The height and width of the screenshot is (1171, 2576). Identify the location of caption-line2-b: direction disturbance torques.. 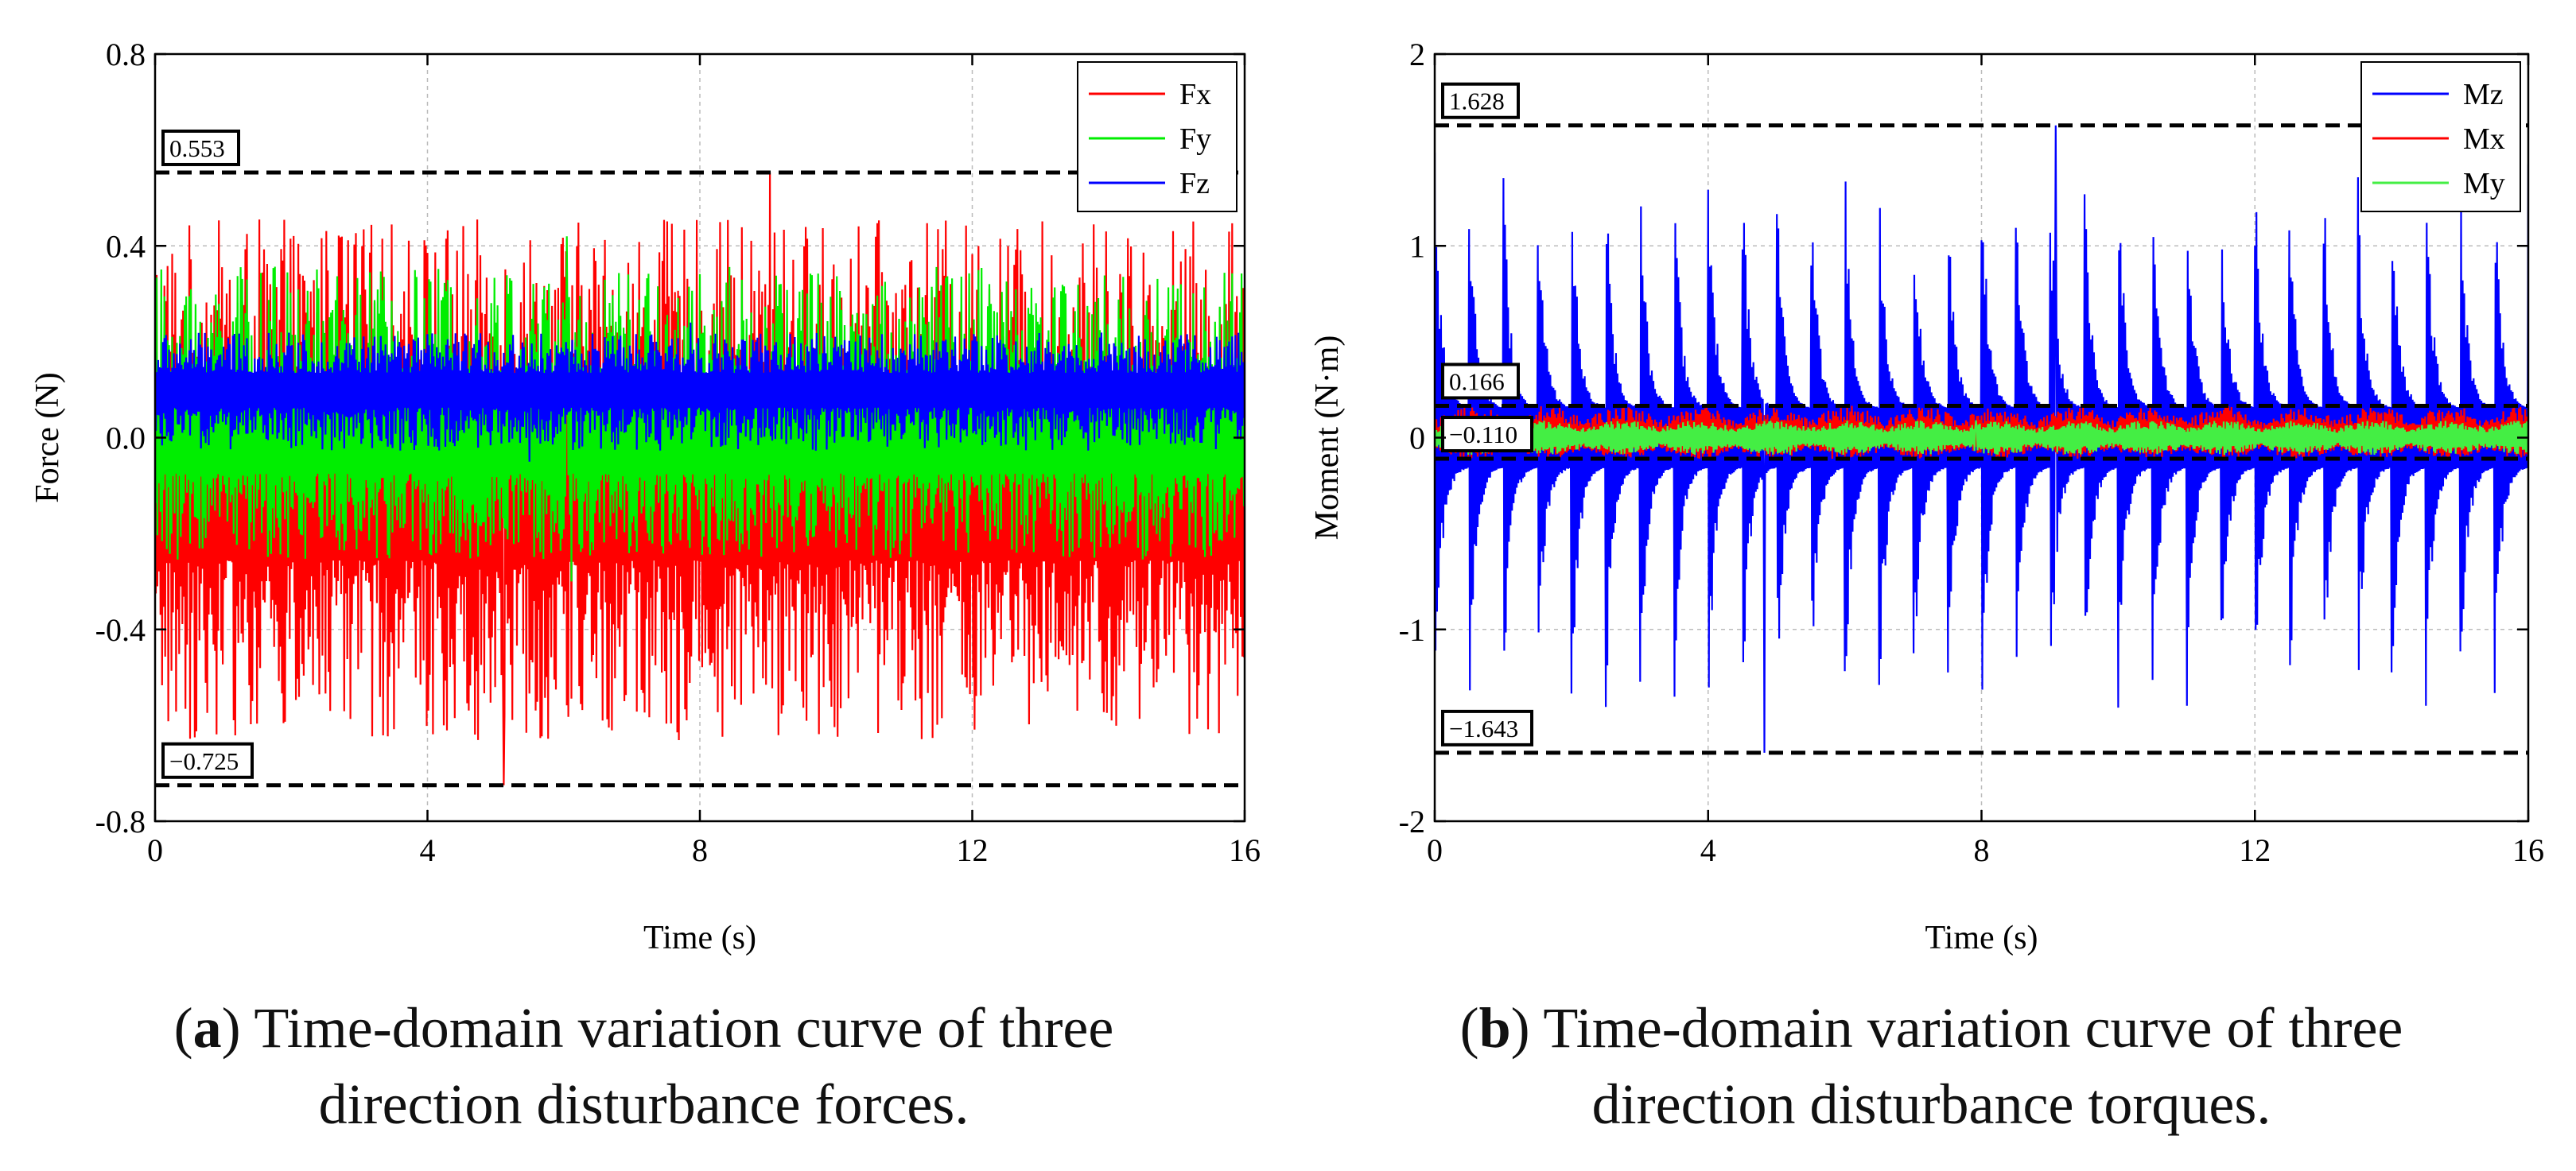
(1931, 1104).